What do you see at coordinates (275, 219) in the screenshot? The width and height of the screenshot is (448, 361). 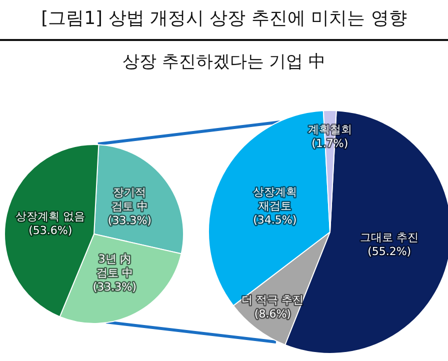 I see `data-label: (34.5%)` at bounding box center [275, 219].